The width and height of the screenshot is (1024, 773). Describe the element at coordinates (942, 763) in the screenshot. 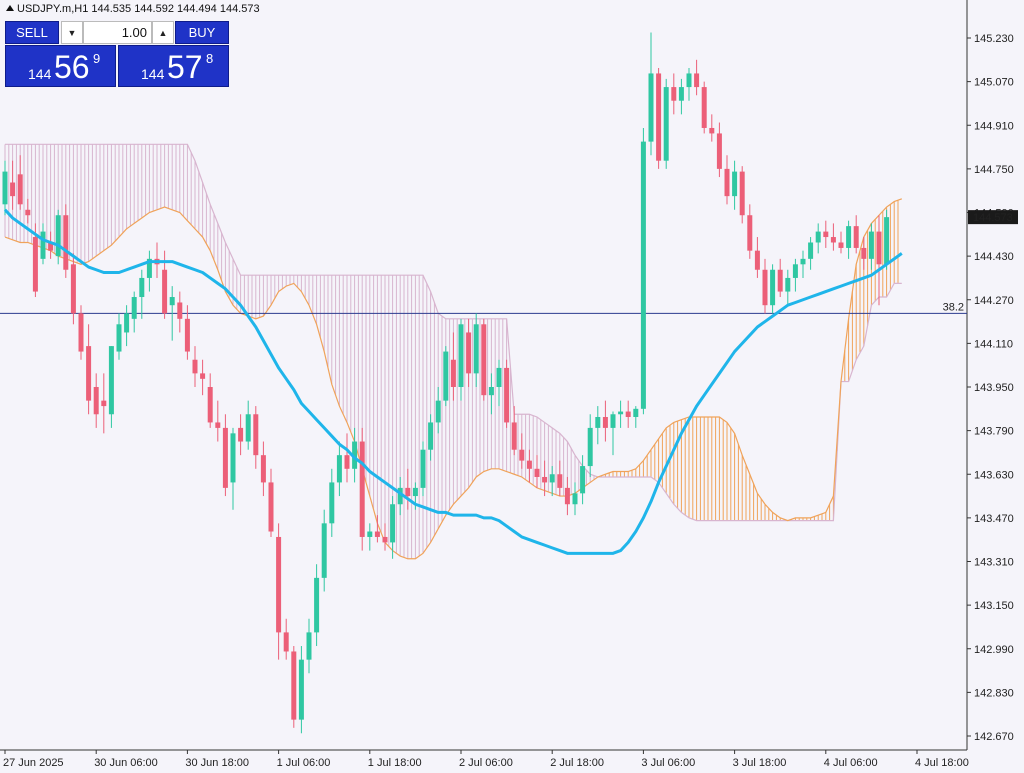

I see `x-tick-label: 4 Jul 18:00` at that location.